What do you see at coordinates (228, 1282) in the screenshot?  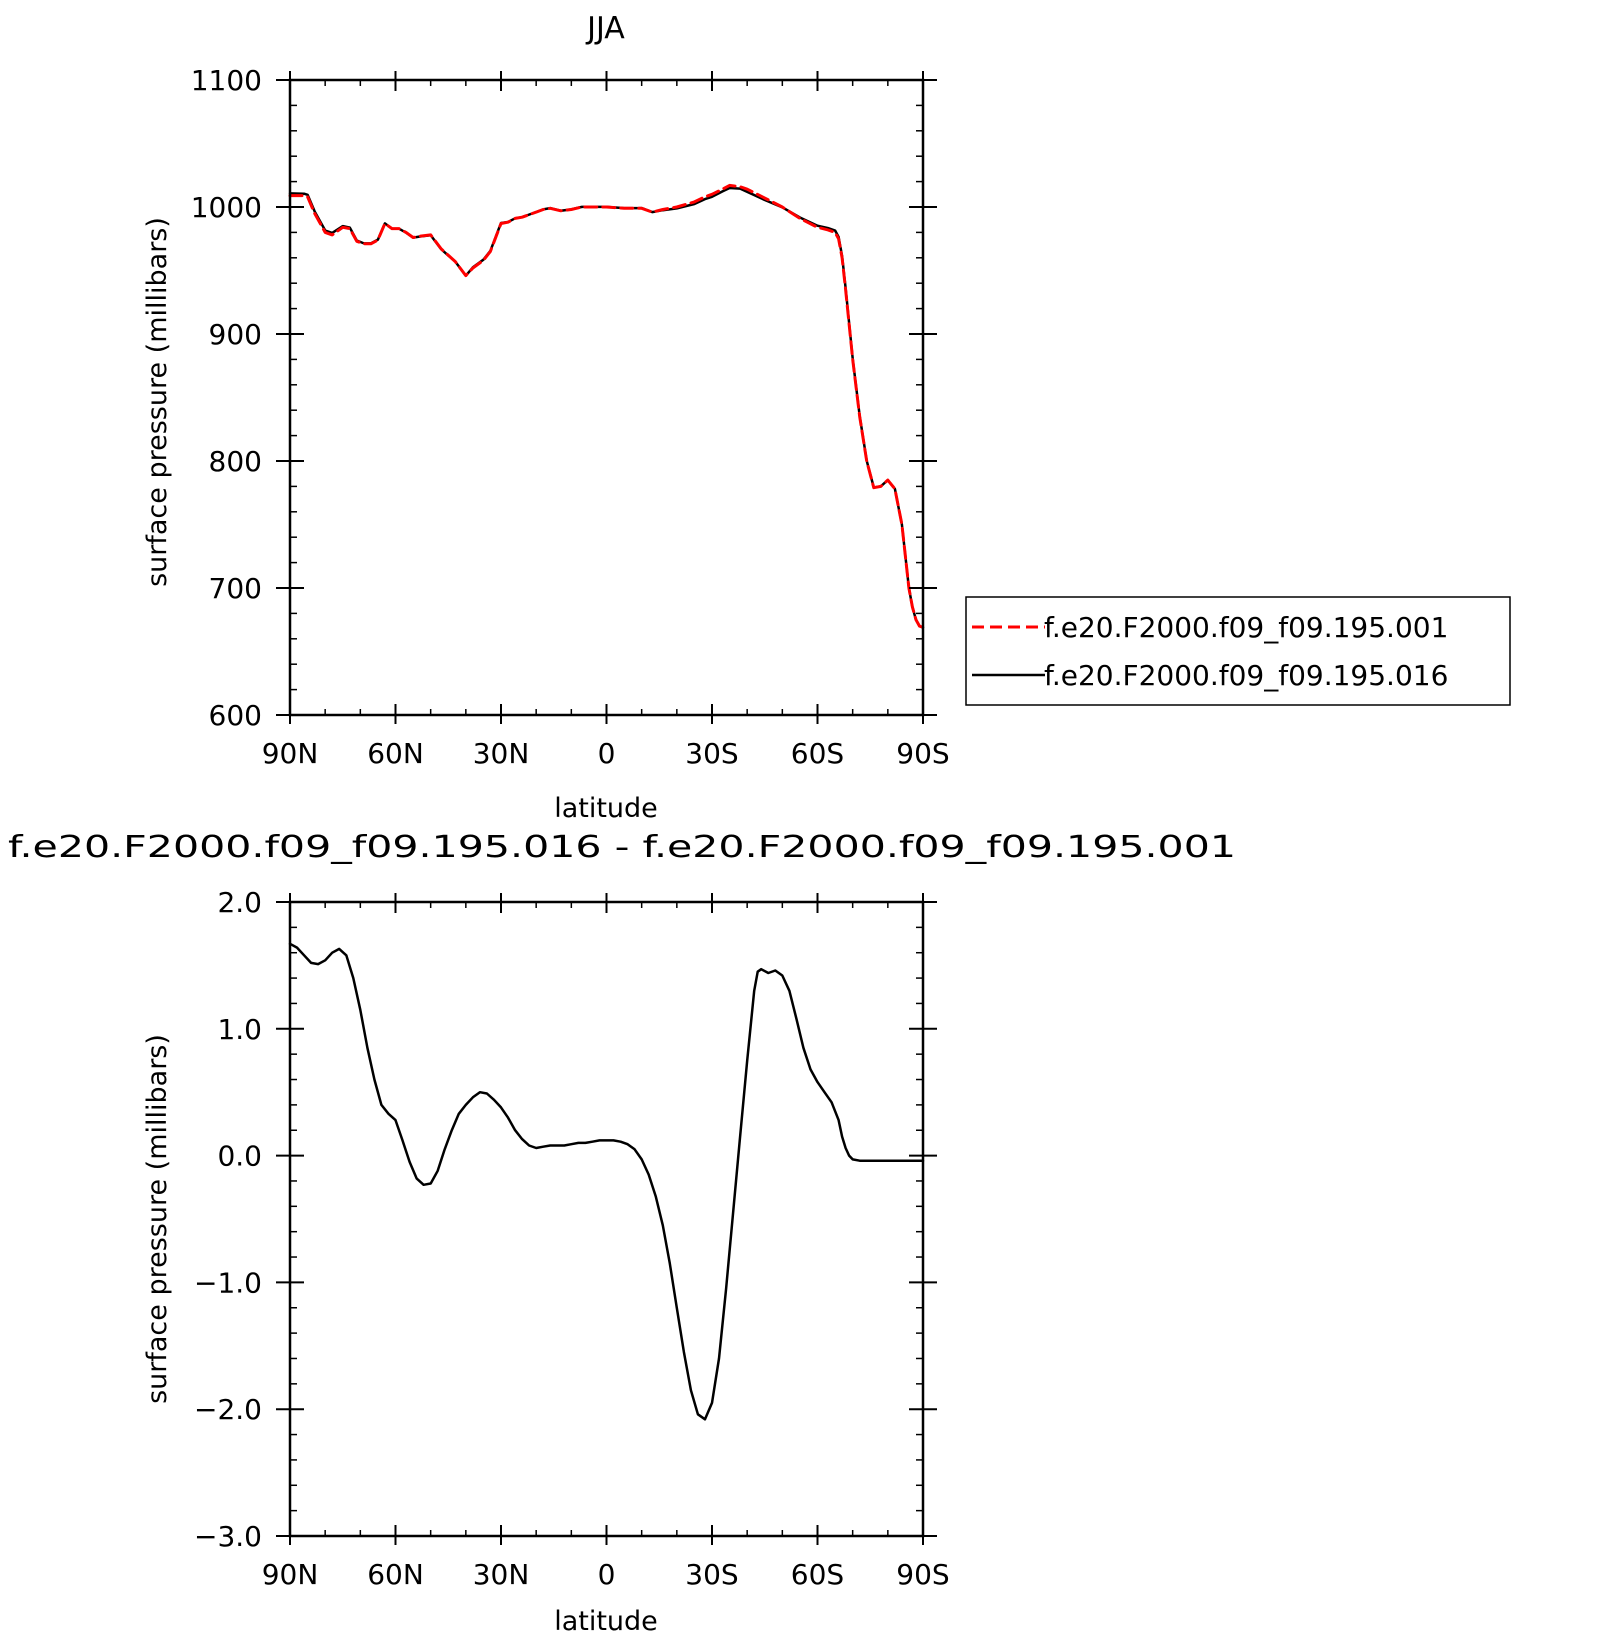 I see `y-tick-label: −1.0` at bounding box center [228, 1282].